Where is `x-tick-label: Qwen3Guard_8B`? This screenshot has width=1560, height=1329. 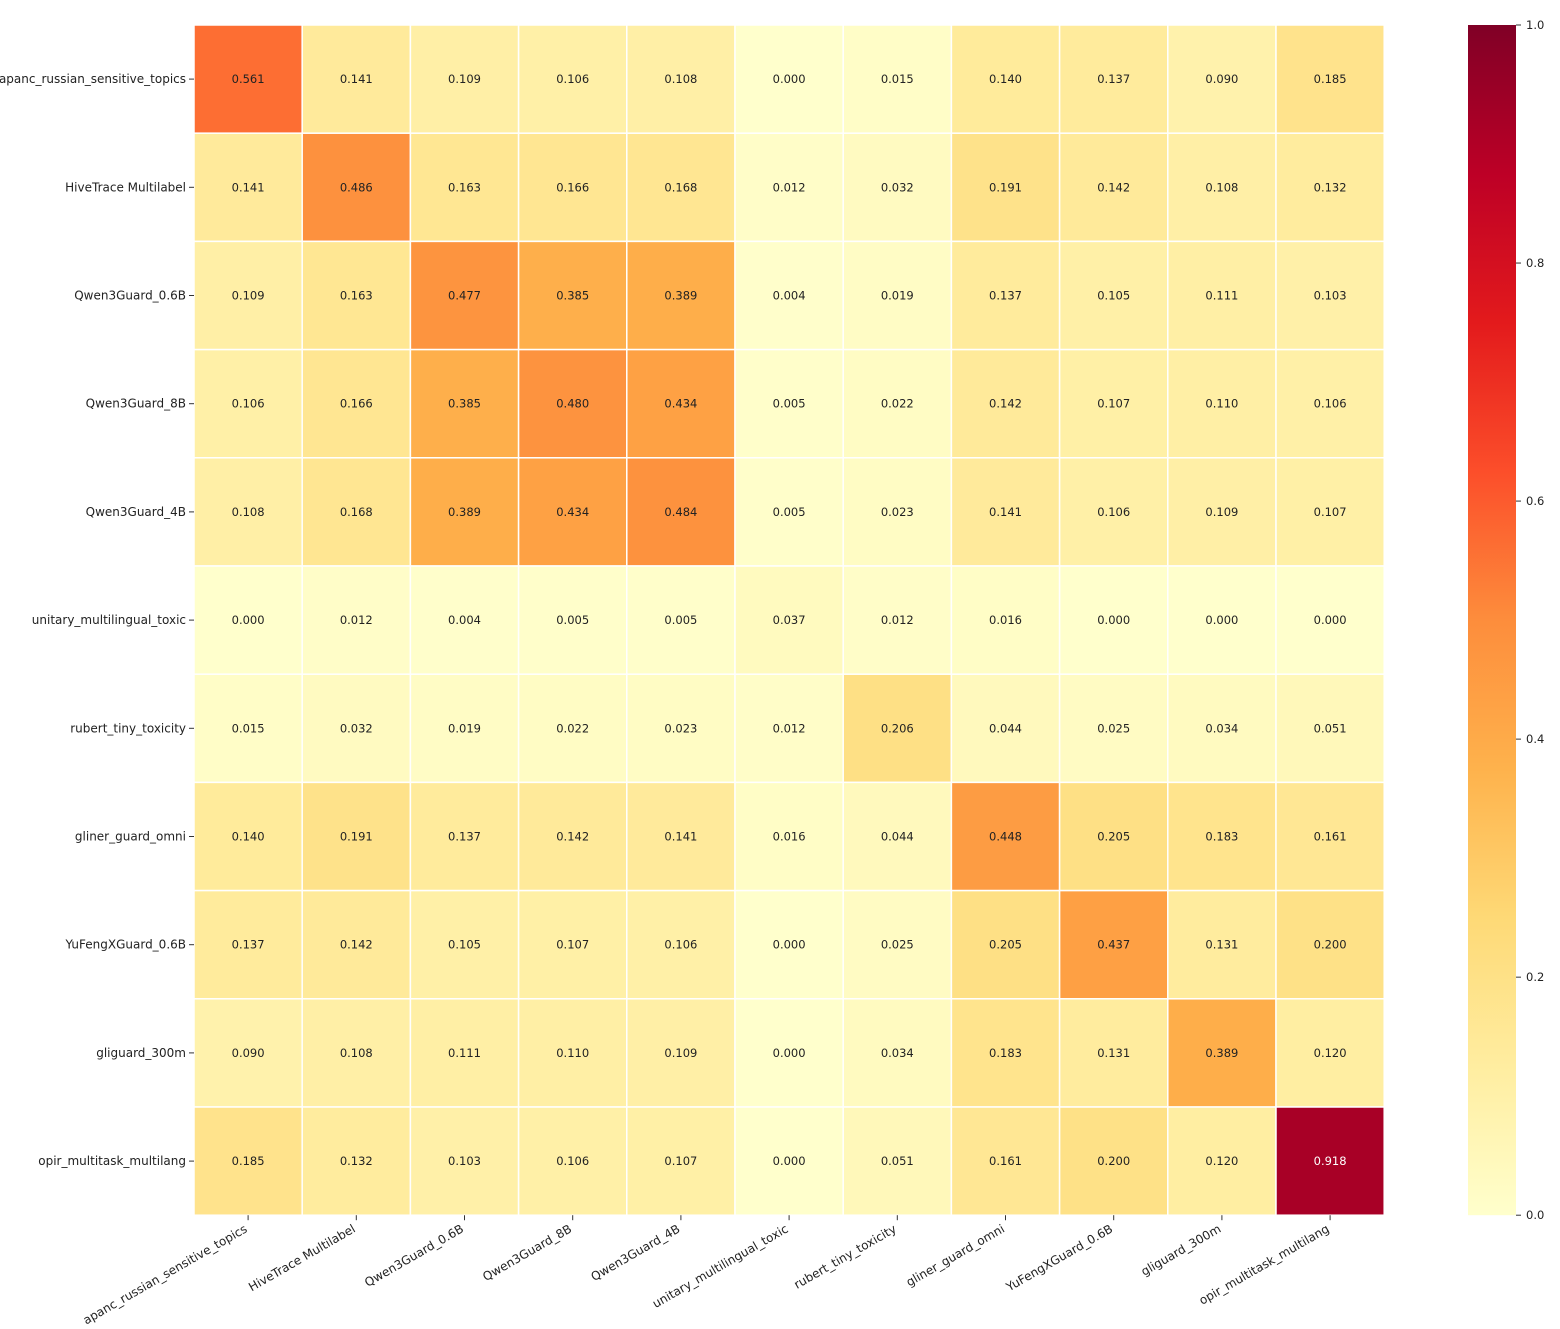 x-tick-label: Qwen3Guard_8B is located at coordinates (527, 1253).